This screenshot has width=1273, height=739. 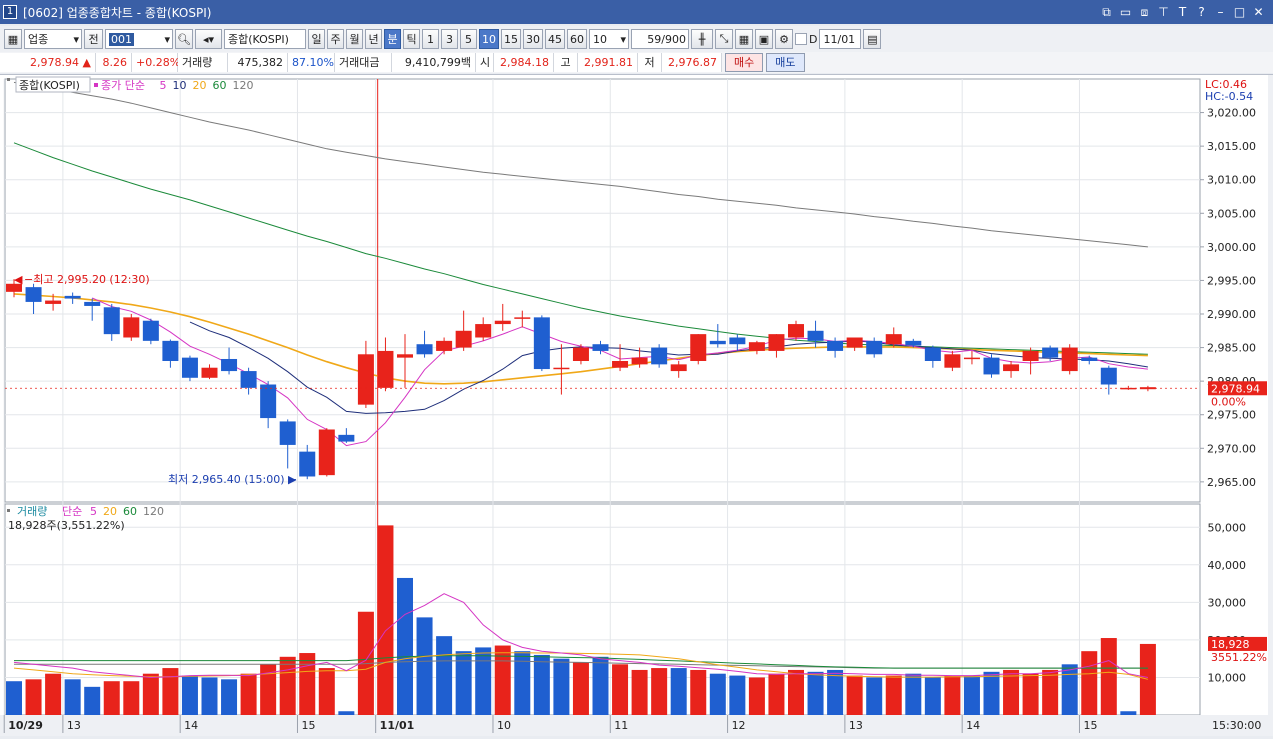 I want to click on calendar-icon: ▤, so click(x=872, y=39).